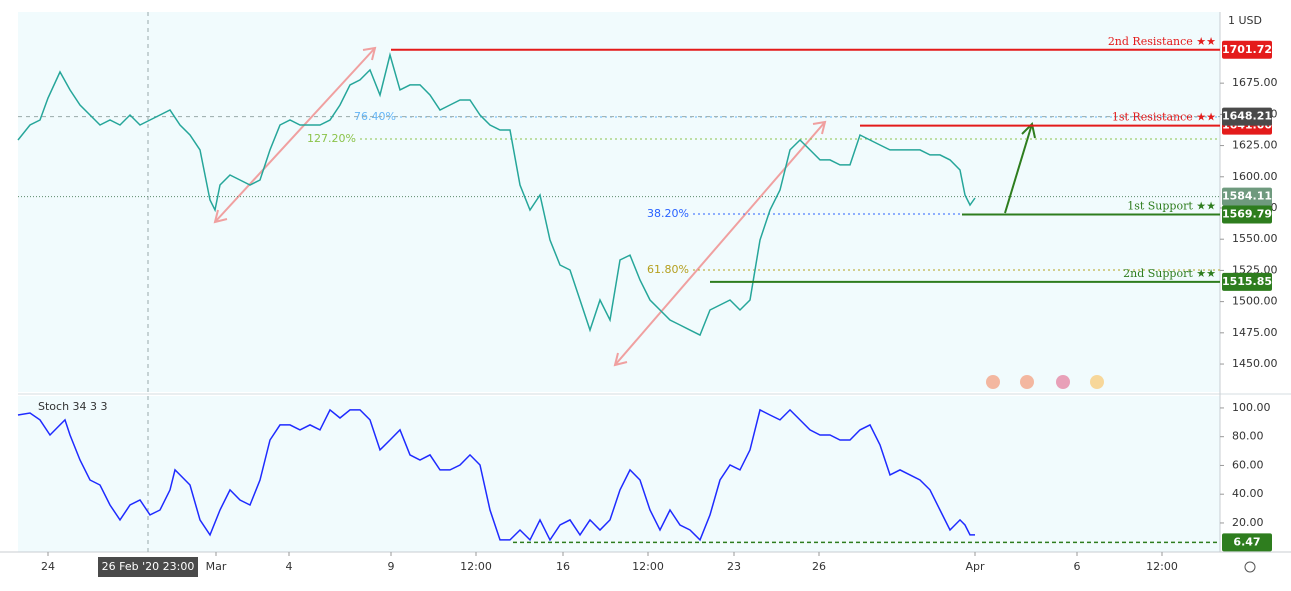 This screenshot has height=591, width=1291. I want to click on crosshair-badge: 1648.21, so click(1247, 116).